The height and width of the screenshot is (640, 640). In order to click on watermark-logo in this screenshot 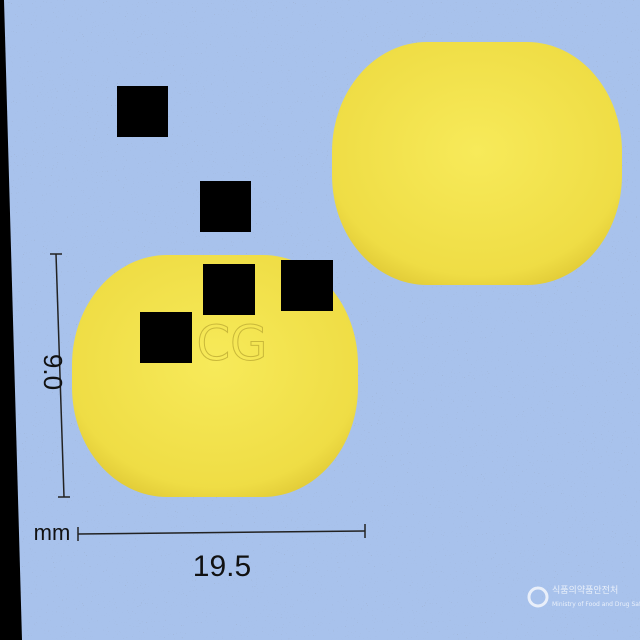, I will do `click(538, 597)`.